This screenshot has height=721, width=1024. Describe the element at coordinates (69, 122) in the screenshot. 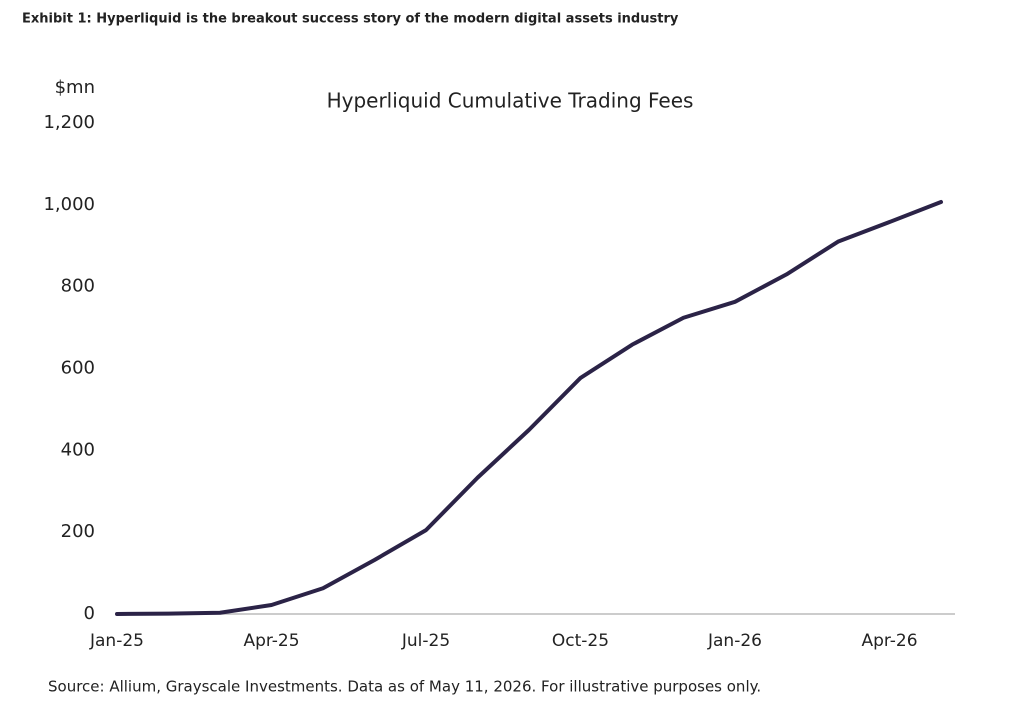

I see `y-tick-label: 1,200` at that location.